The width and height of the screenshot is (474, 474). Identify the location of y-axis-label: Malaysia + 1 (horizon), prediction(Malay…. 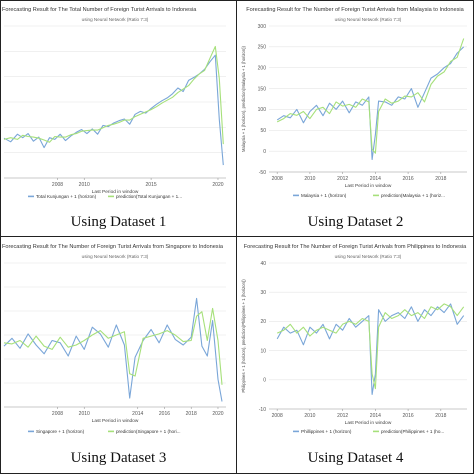
(243, 98).